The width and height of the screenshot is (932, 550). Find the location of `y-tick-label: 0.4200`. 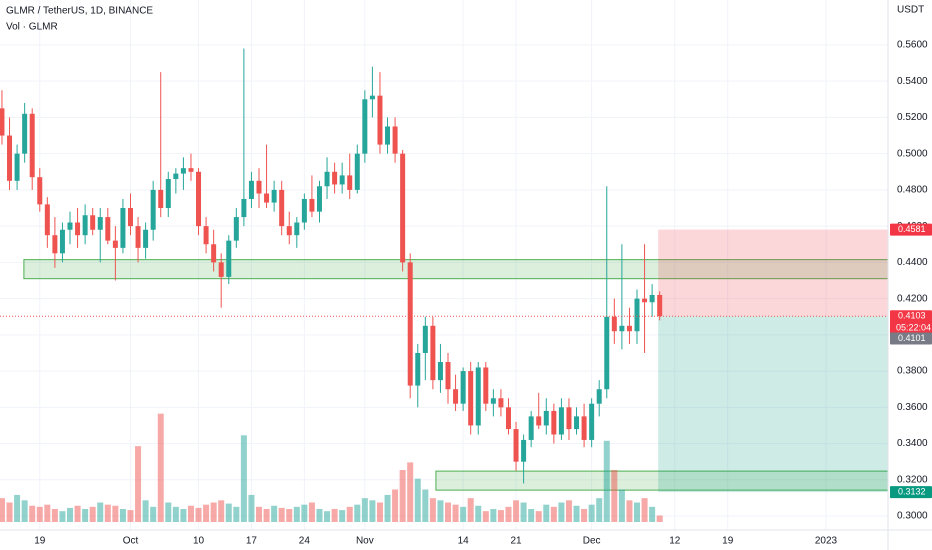

y-tick-label: 0.4200 is located at coordinates (912, 298).